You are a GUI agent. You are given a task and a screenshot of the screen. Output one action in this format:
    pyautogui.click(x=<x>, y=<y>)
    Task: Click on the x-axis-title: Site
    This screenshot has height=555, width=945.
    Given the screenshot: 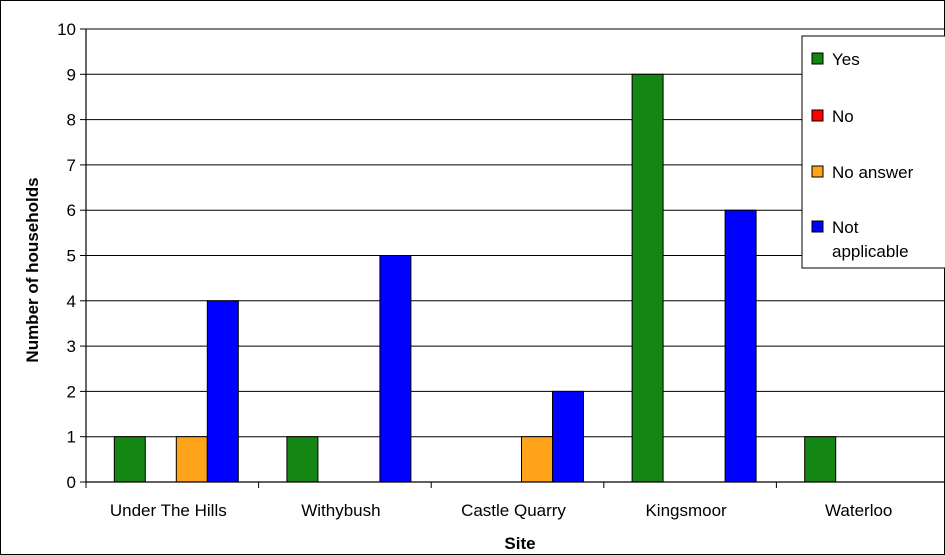 What is the action you would take?
    pyautogui.click(x=519, y=543)
    